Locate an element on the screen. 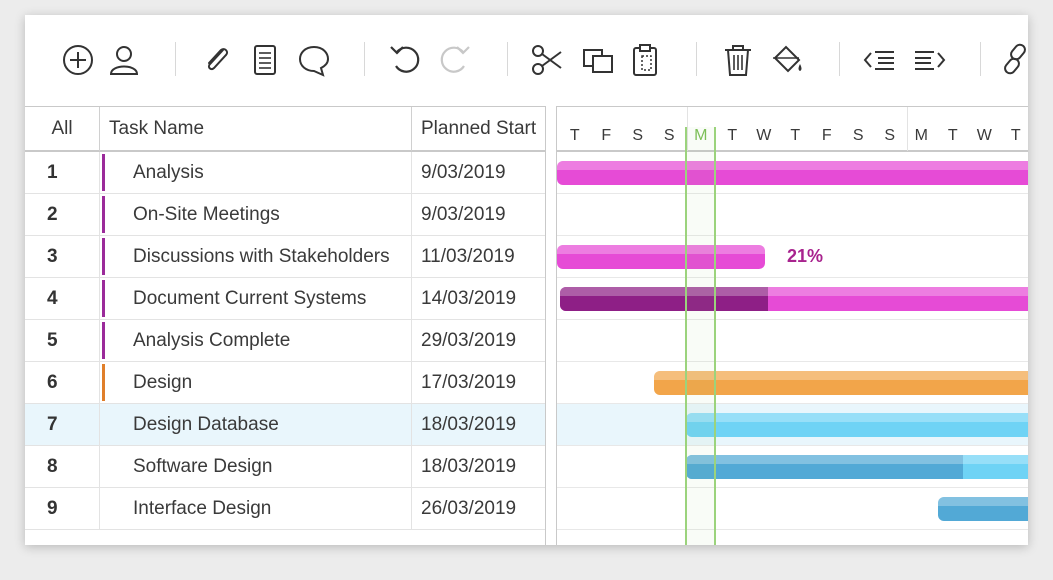 Image resolution: width=1053 pixels, height=580 pixels. grid-header: All Task Name Planned Start is located at coordinates (285, 129).